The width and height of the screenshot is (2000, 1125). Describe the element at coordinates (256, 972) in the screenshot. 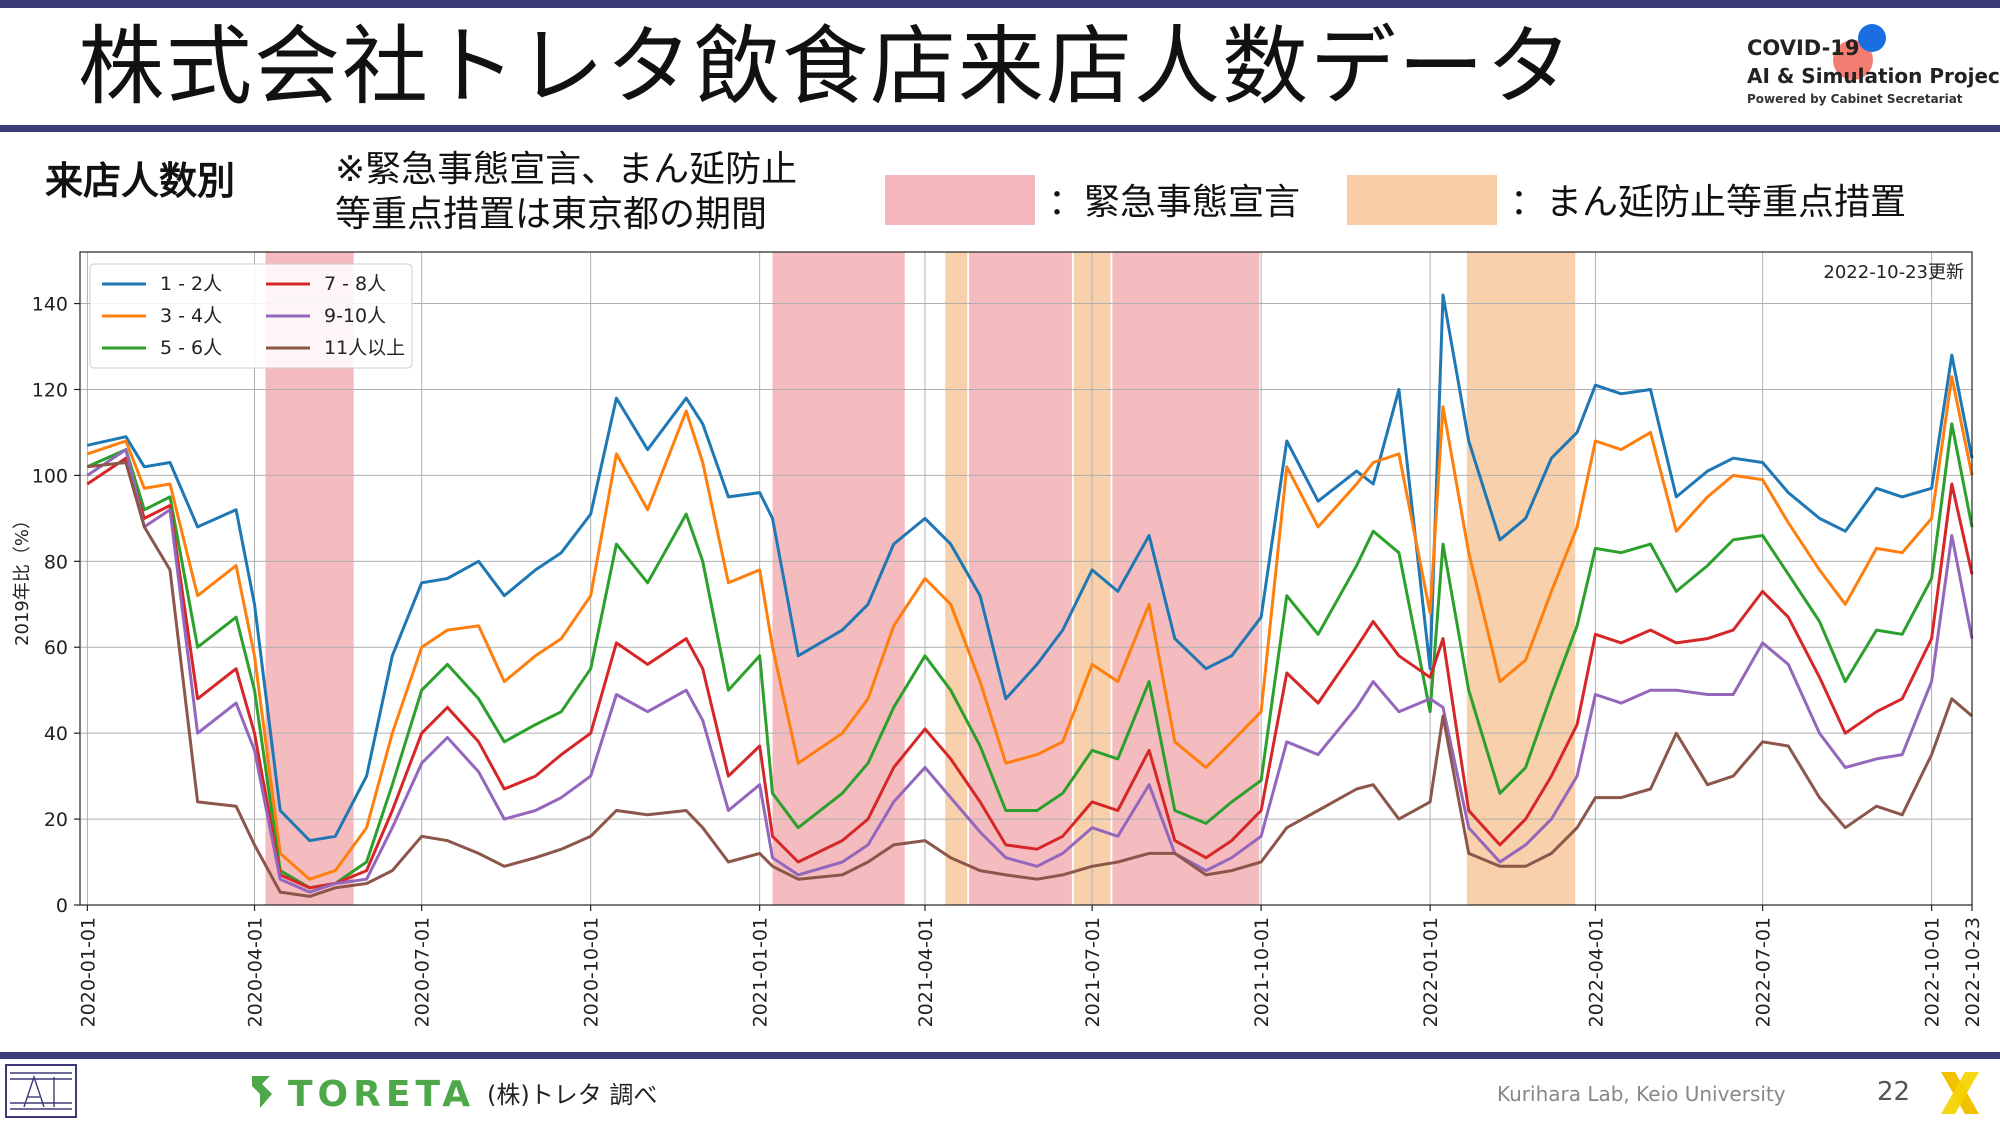

I see `x-tick-label: 2020-04-01` at that location.